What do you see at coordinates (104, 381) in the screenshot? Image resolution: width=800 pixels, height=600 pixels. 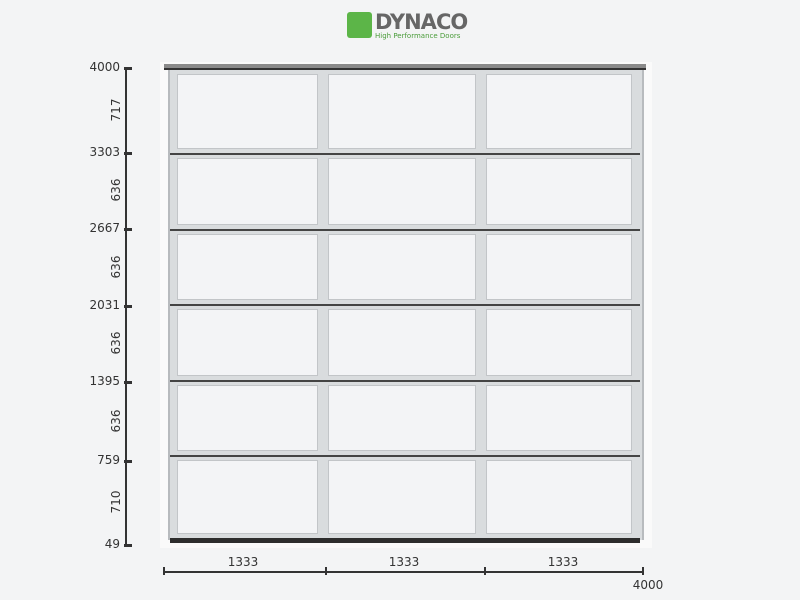 I see `height-mark-label: 1395` at bounding box center [104, 381].